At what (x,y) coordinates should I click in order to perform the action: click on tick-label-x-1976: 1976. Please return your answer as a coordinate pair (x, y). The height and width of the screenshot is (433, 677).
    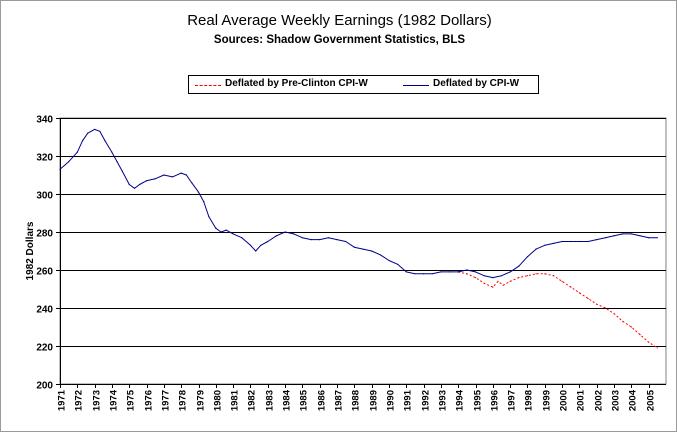
    Looking at the image, I should click on (149, 400).